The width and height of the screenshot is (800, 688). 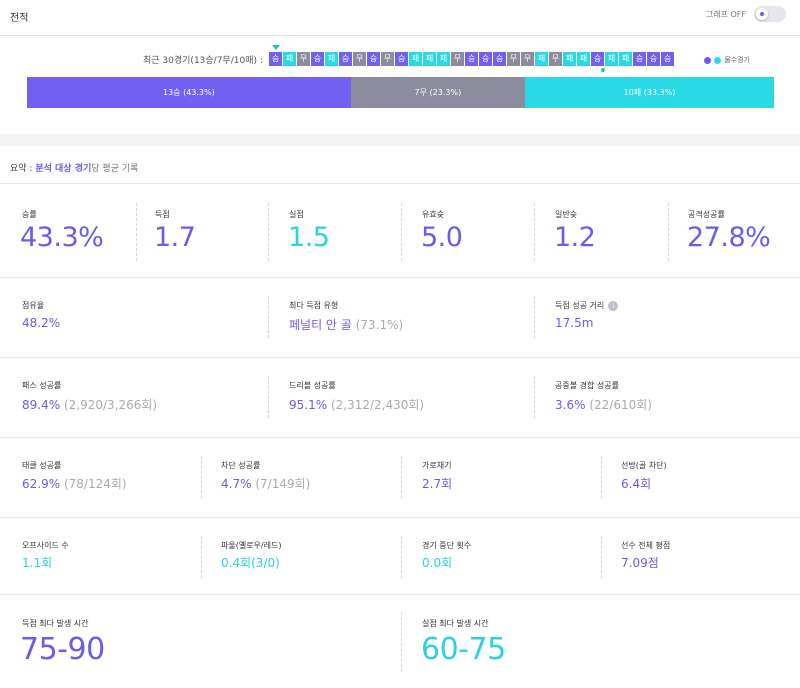 What do you see at coordinates (346, 324) in the screenshot?
I see `stat-value-group: 페널티 안 골 (73.1%)` at bounding box center [346, 324].